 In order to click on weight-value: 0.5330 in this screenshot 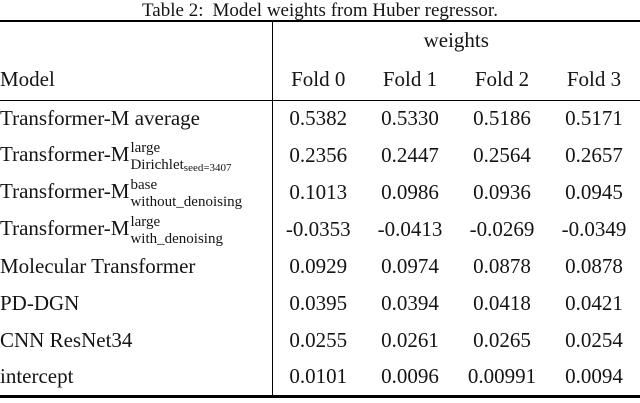, I will do `click(410, 118)`.